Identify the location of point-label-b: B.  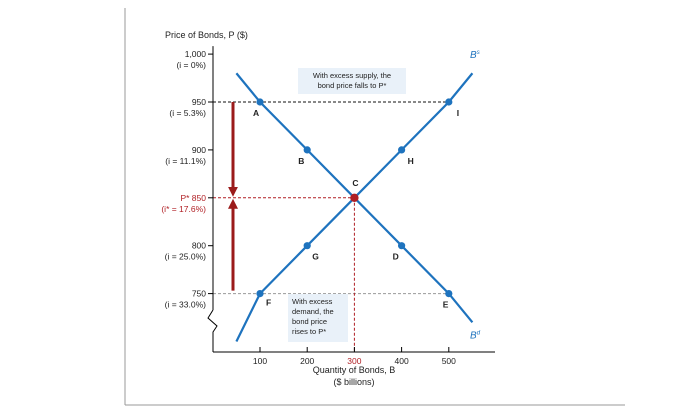
(301, 161).